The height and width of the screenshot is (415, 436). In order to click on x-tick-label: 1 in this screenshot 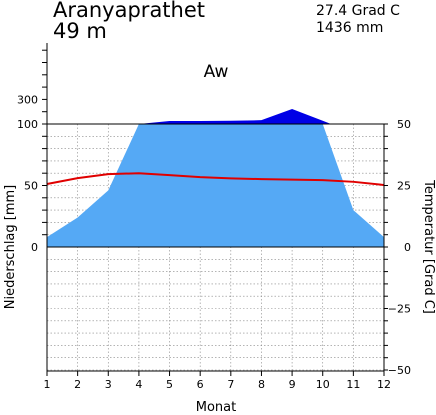, I will do `click(47, 384)`.